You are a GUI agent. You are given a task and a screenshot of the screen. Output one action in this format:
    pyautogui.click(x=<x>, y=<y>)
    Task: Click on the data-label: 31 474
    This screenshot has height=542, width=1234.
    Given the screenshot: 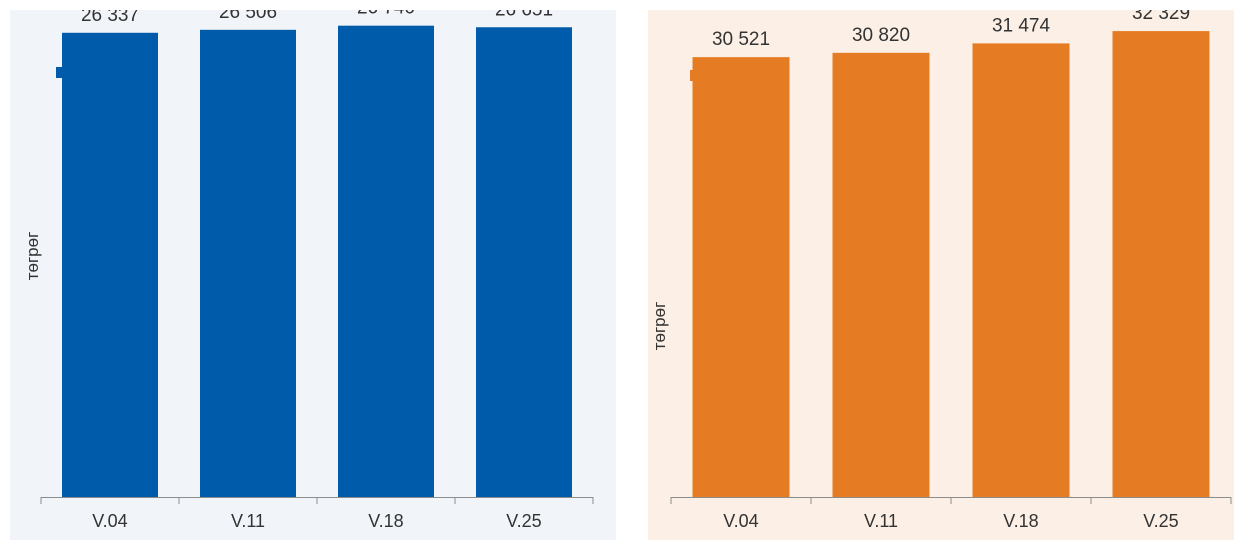 What is the action you would take?
    pyautogui.click(x=1021, y=25)
    